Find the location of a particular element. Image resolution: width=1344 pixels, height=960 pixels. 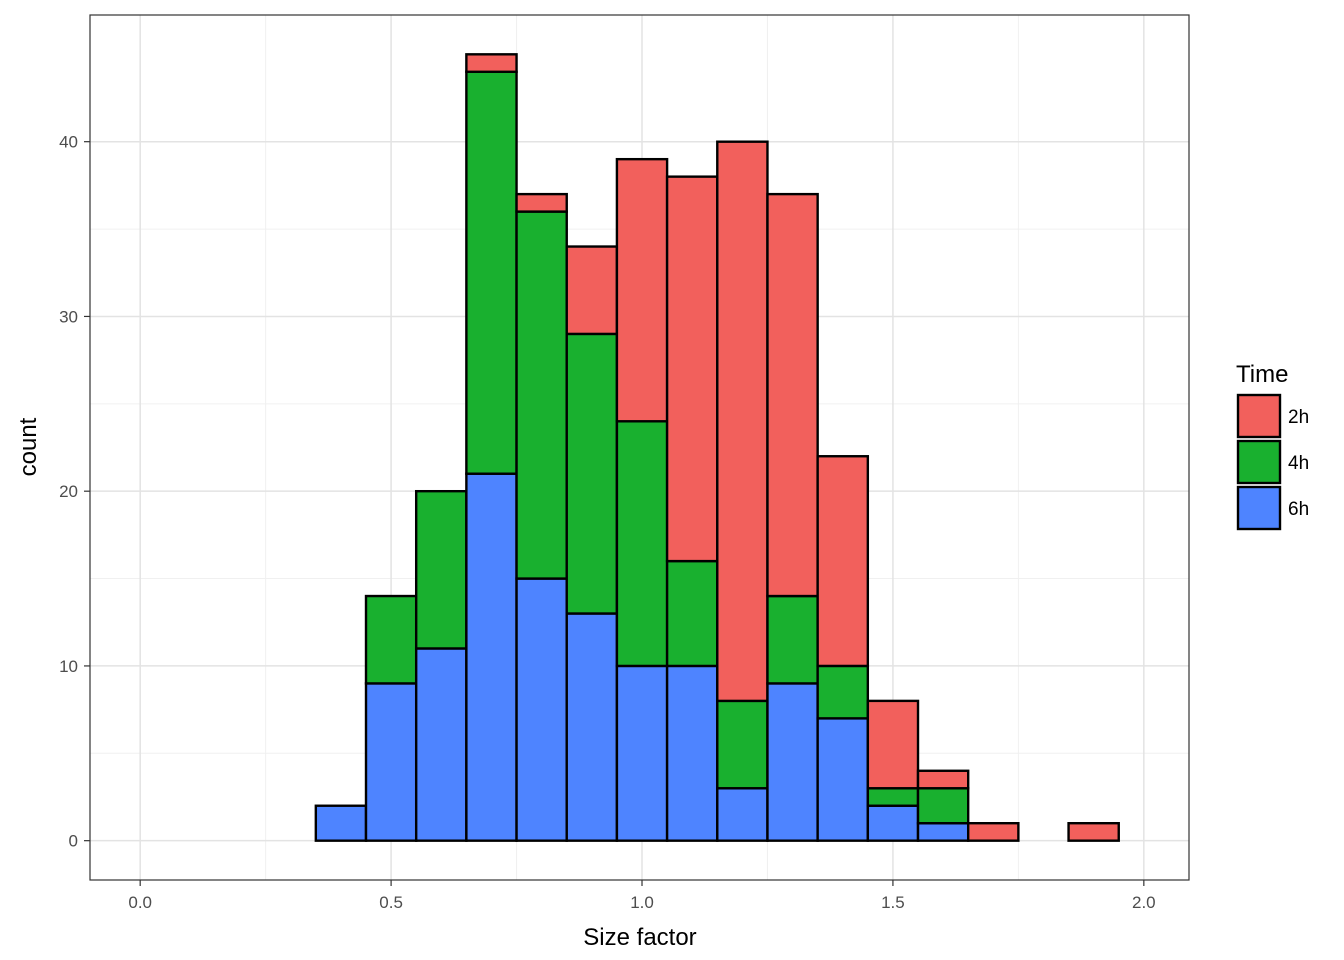

y-axis-title: count is located at coordinates (28, 446).